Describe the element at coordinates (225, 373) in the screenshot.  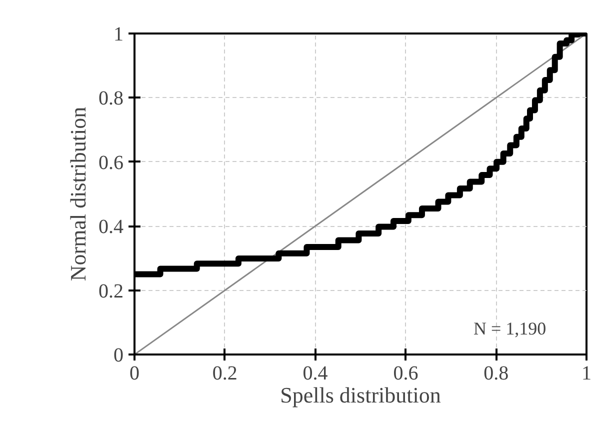
I see `x-tick-label: 0.2` at that location.